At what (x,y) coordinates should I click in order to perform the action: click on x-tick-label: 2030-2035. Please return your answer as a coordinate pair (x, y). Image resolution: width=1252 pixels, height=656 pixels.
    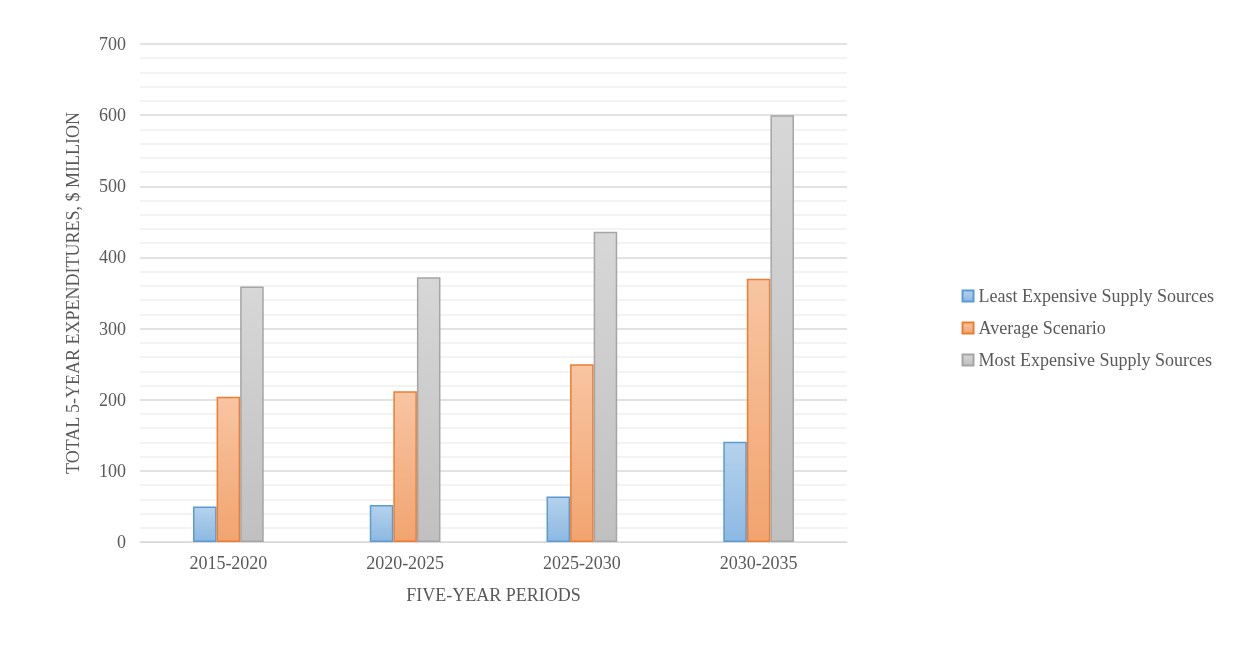
    Looking at the image, I should click on (758, 563).